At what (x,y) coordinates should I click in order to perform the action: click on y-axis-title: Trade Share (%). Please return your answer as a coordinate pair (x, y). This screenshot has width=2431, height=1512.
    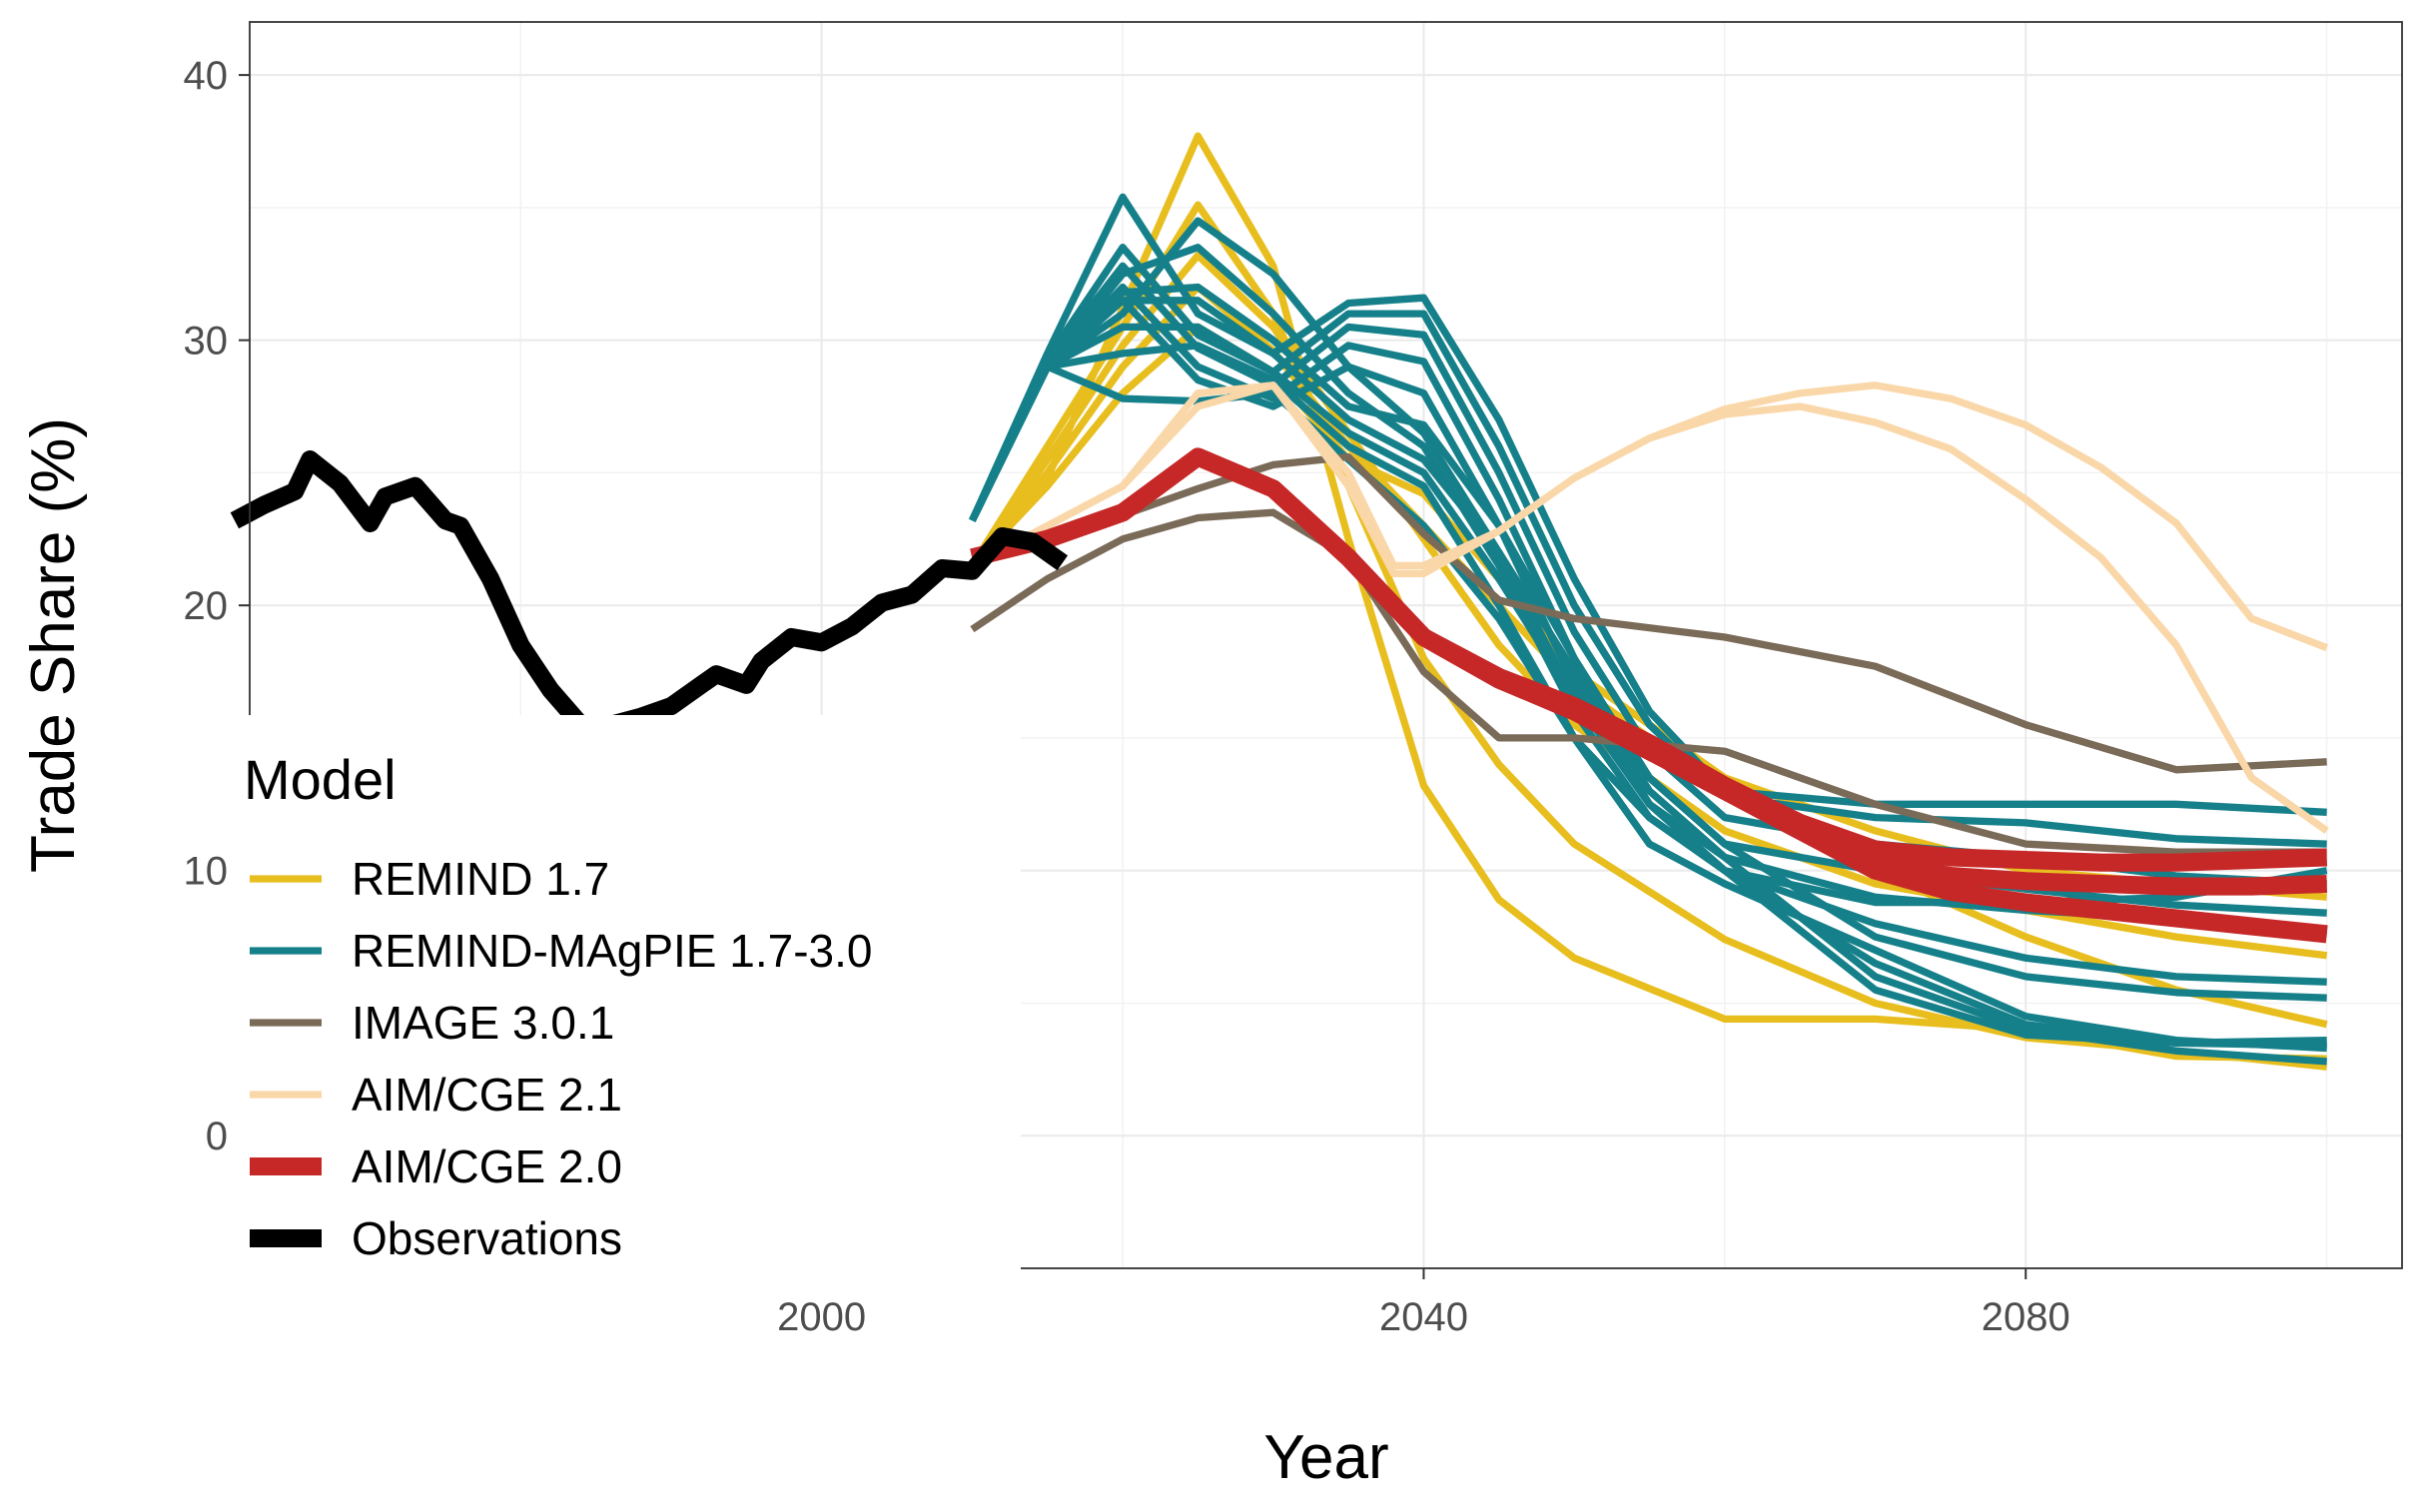
    Looking at the image, I should click on (53, 645).